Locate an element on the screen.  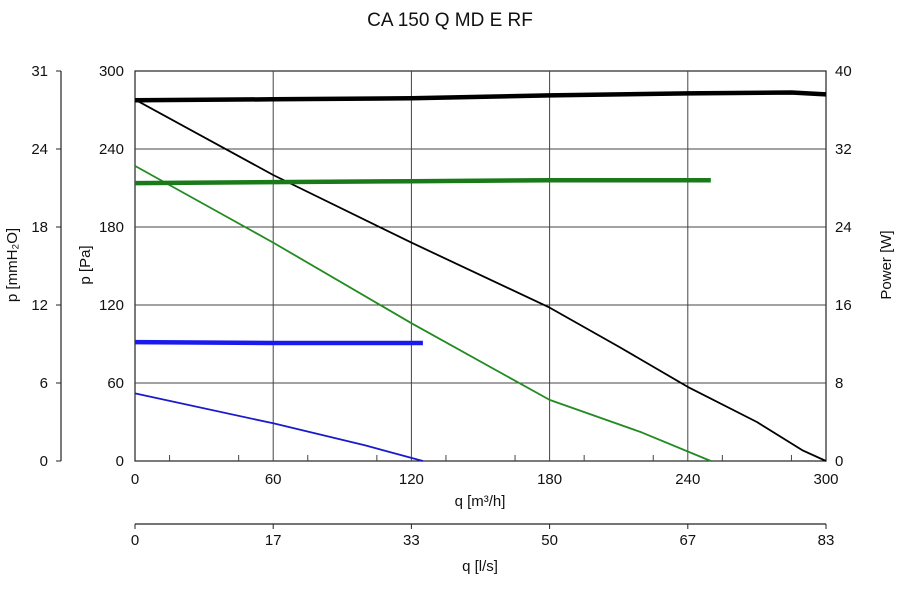
y-right-tick-label: 24 is located at coordinates (843, 227).